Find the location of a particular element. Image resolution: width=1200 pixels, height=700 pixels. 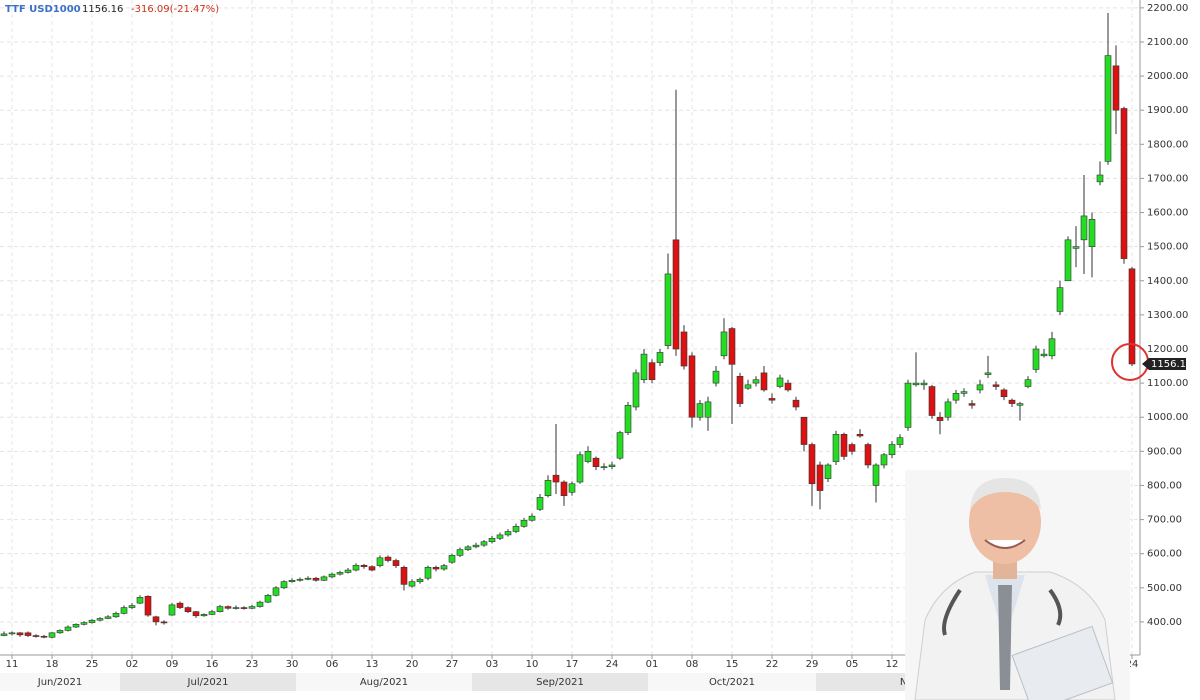

x-tick-label: 29 is located at coordinates (812, 664).